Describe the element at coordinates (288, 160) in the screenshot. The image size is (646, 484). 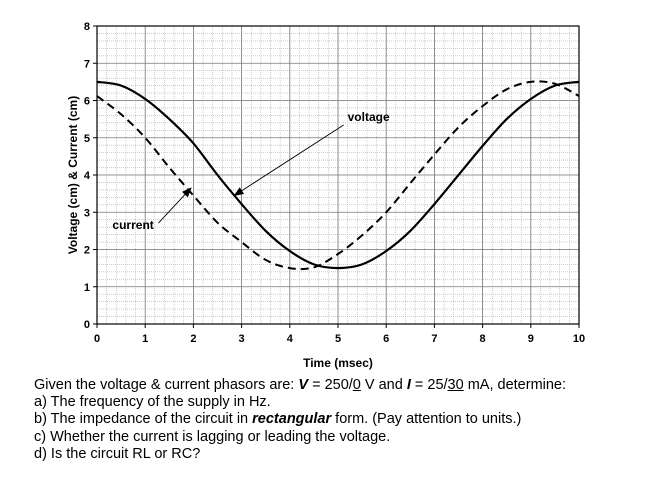
I see `annotation-arrow-voltage` at that location.